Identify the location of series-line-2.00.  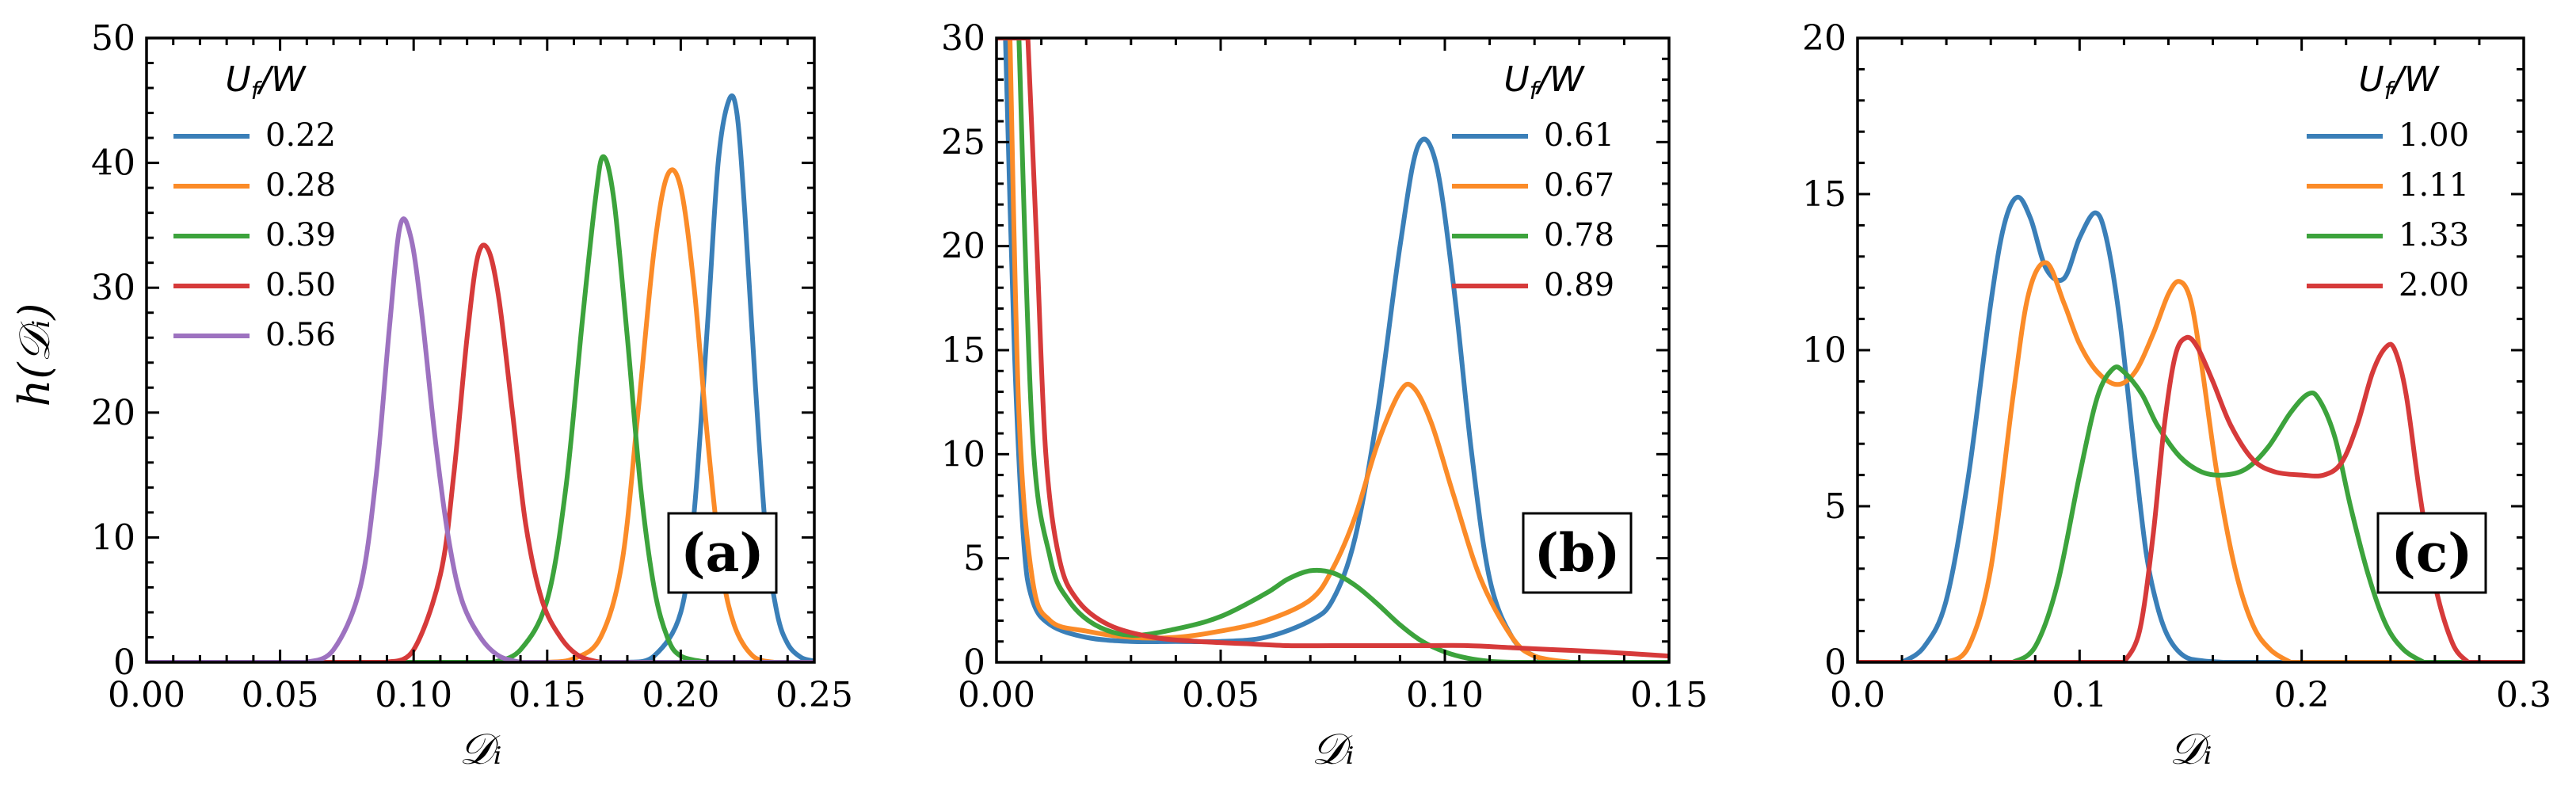
(2296, 498).